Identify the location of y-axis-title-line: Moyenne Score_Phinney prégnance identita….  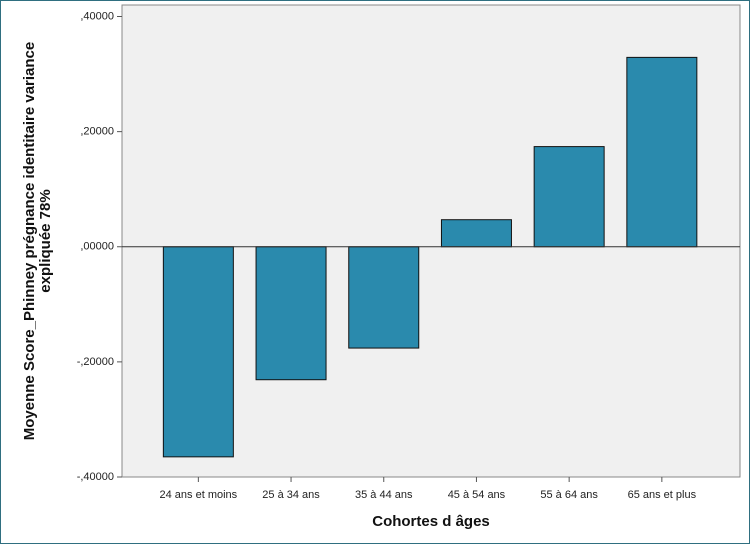
(29, 241).